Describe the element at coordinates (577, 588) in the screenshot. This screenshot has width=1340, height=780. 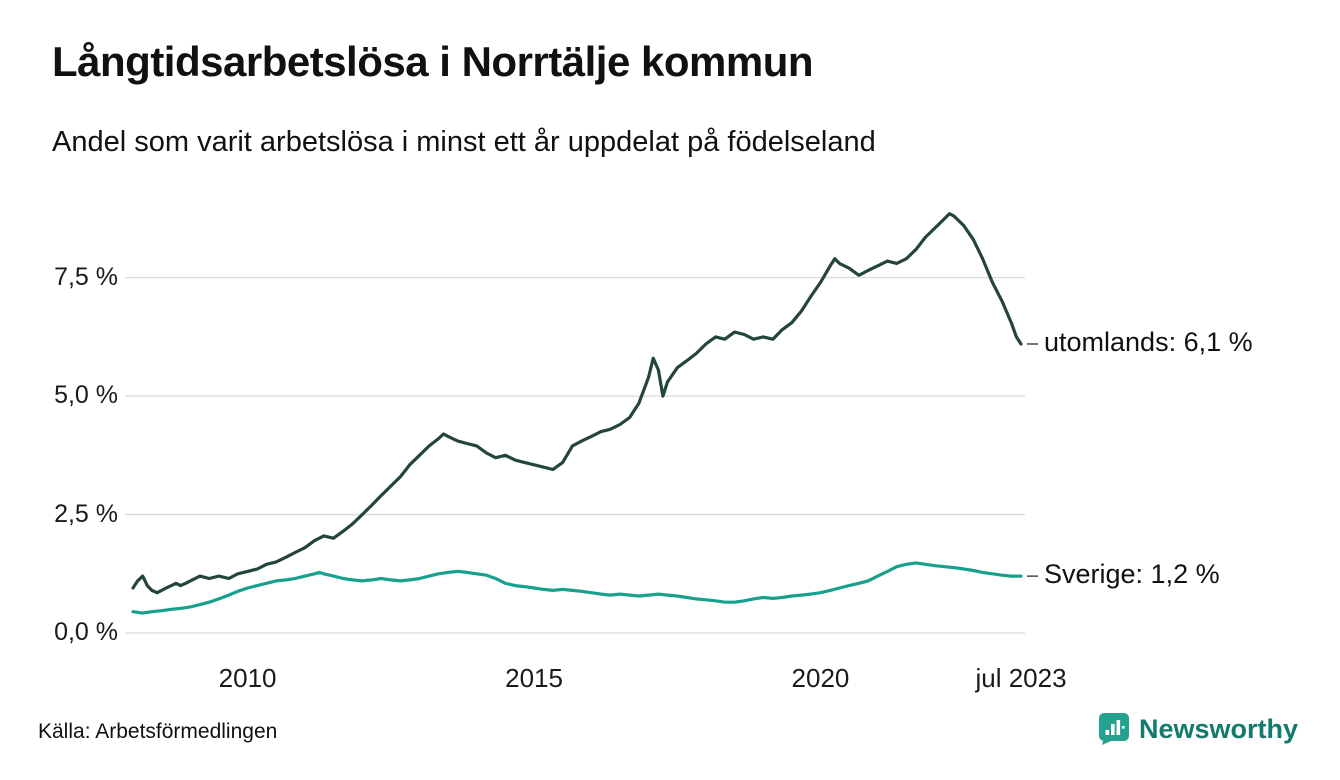
I see `series-line-Sverige` at that location.